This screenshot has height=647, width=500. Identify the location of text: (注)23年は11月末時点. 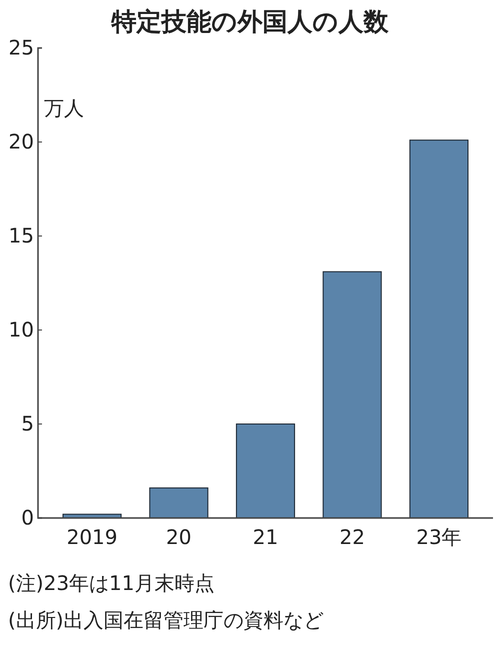
(111, 583).